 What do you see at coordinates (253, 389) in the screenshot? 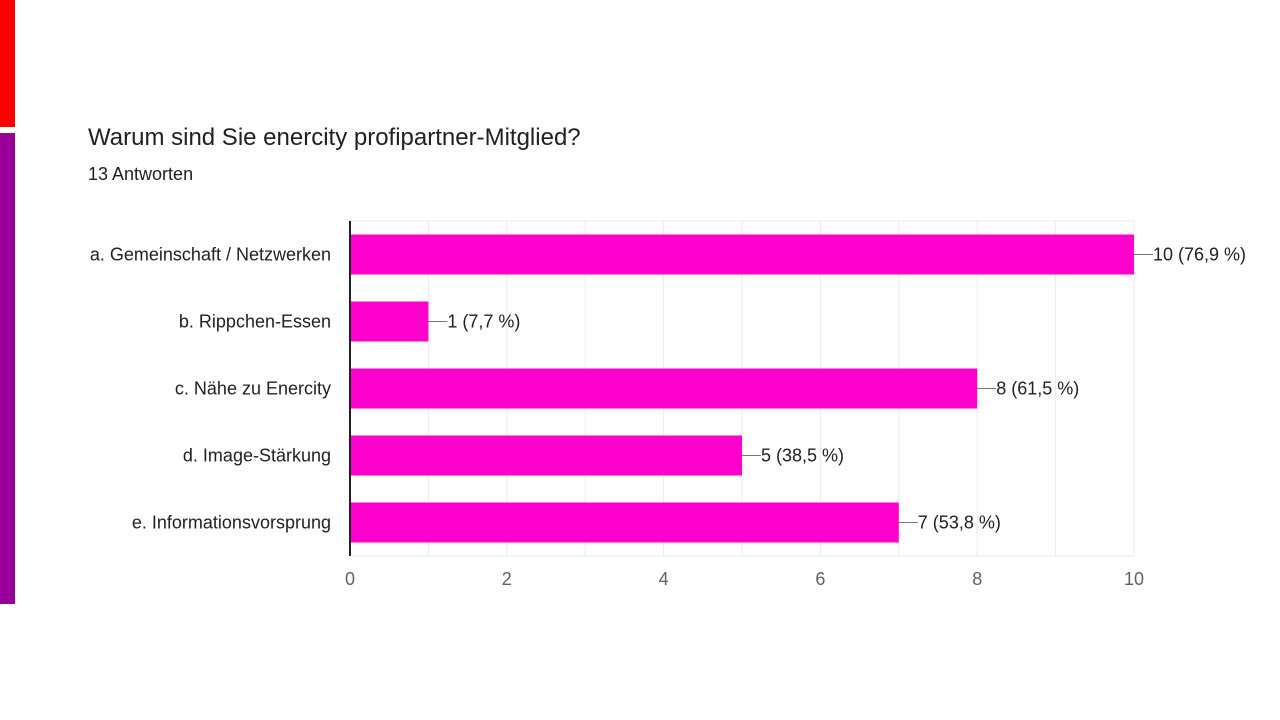
I see `category-label: c. Nähe zu Enercity` at bounding box center [253, 389].